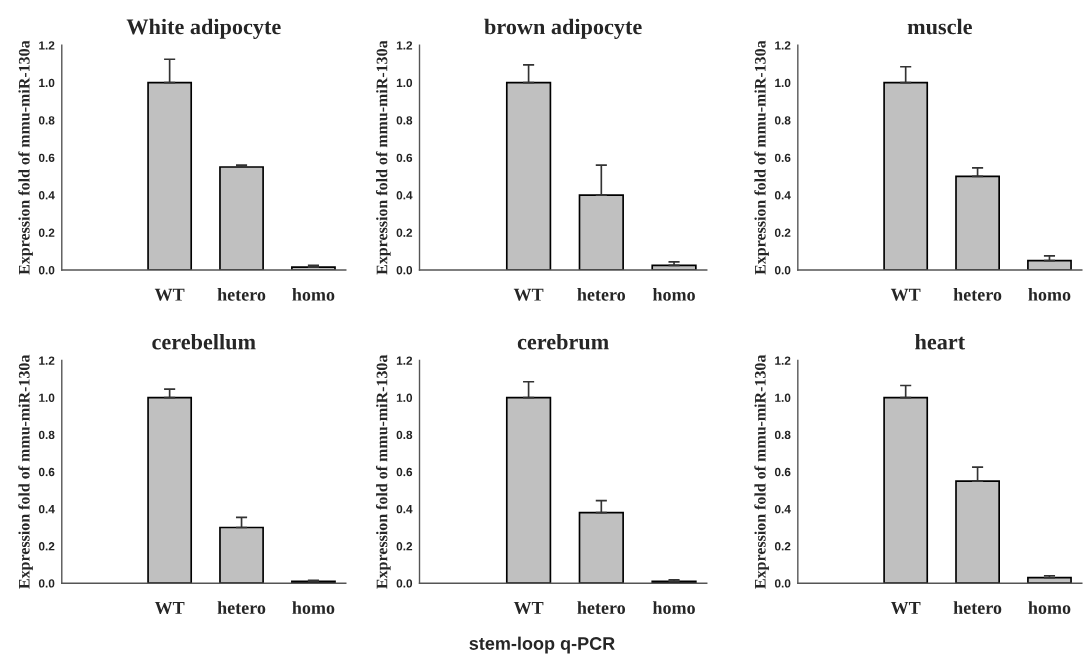 Image resolution: width=1084 pixels, height=665 pixels. Describe the element at coordinates (563, 341) in the screenshot. I see `chart-title: cerebrum` at that location.